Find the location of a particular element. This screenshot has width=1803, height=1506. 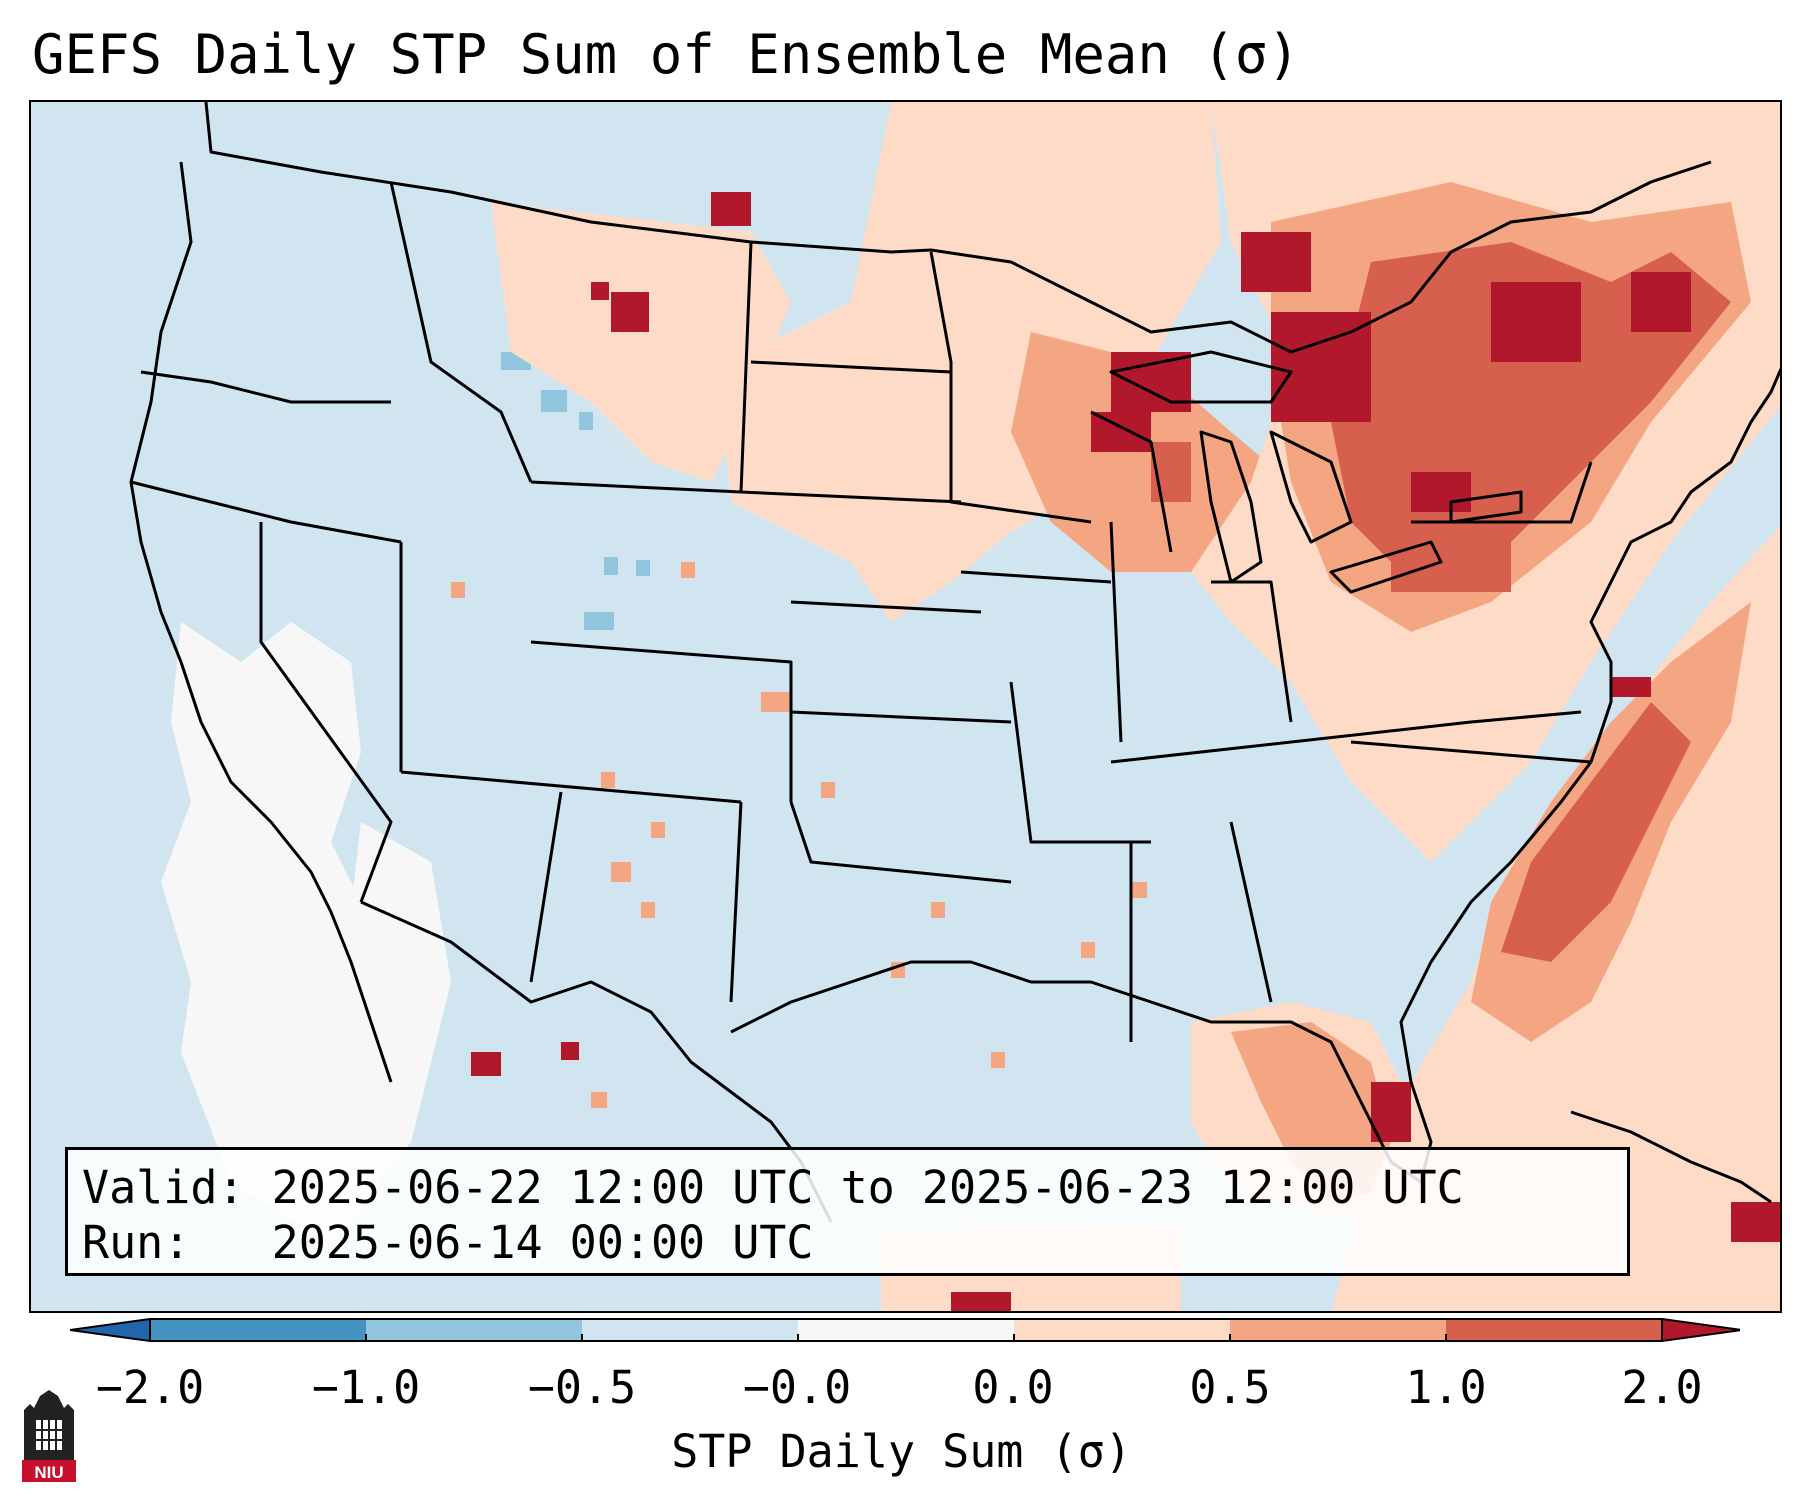

border-mn is located at coordinates (1010, 387).